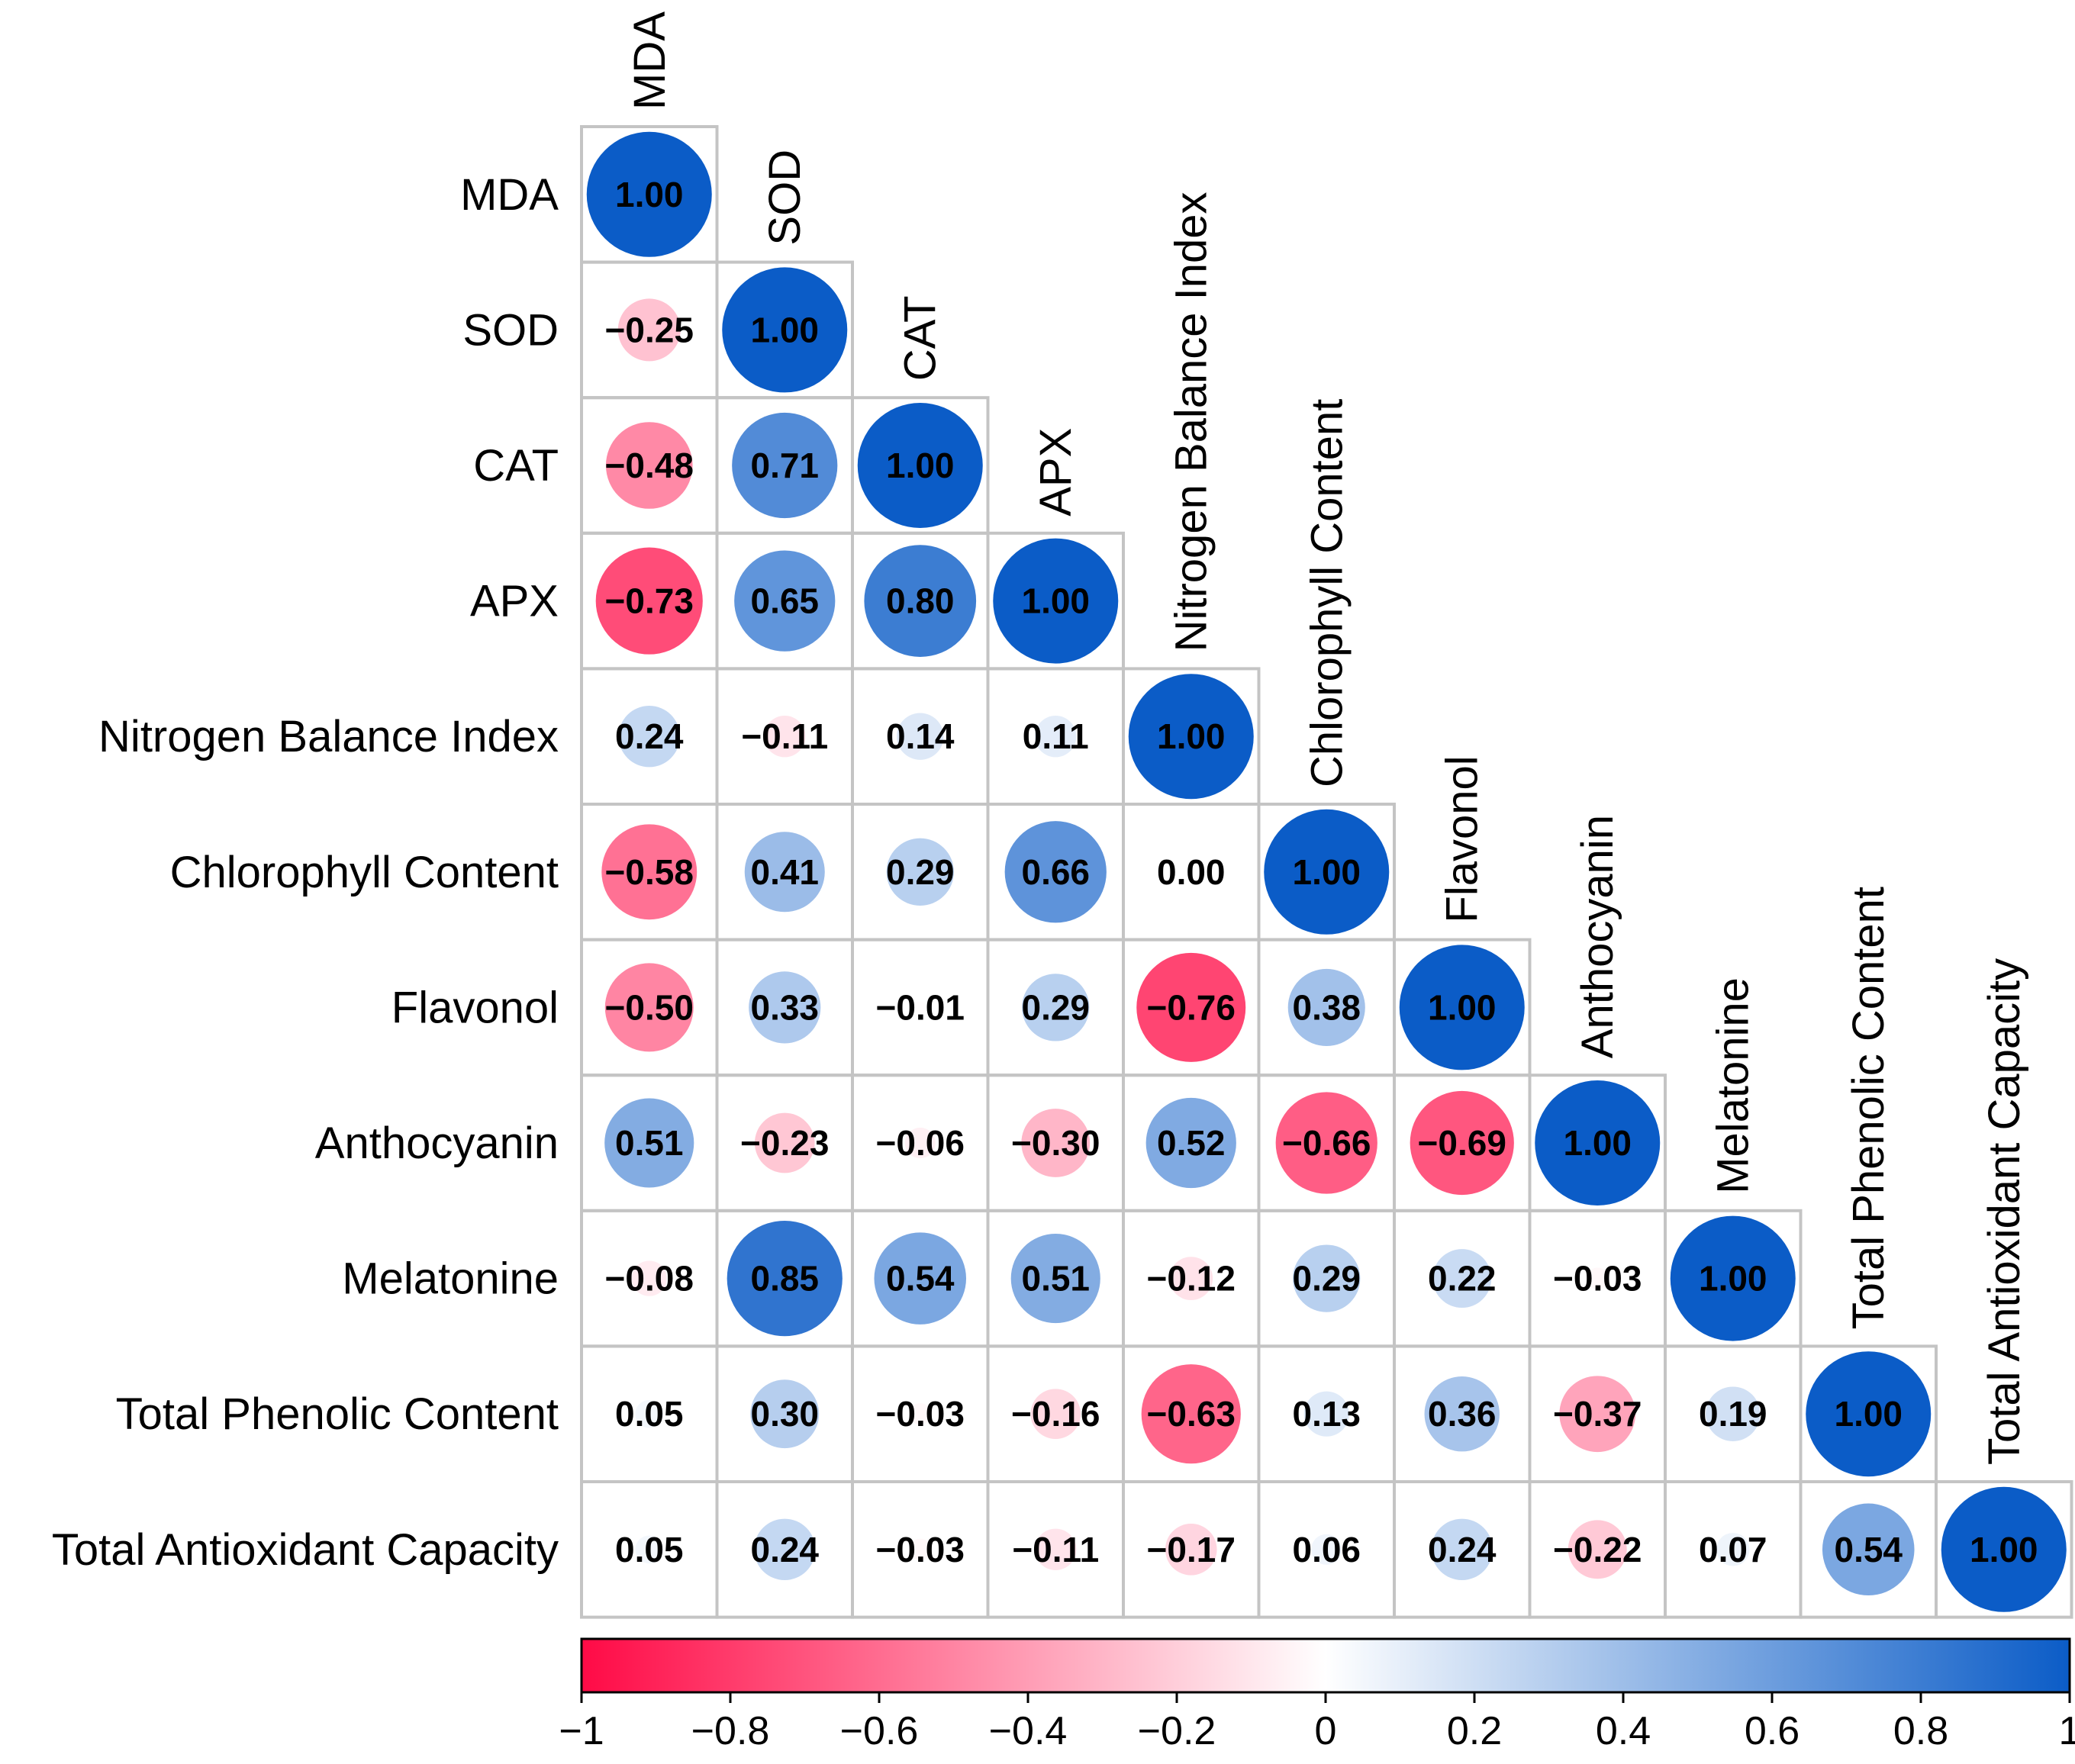  What do you see at coordinates (1733, 1414) in the screenshot?
I see `value-9-8: 0.19` at bounding box center [1733, 1414].